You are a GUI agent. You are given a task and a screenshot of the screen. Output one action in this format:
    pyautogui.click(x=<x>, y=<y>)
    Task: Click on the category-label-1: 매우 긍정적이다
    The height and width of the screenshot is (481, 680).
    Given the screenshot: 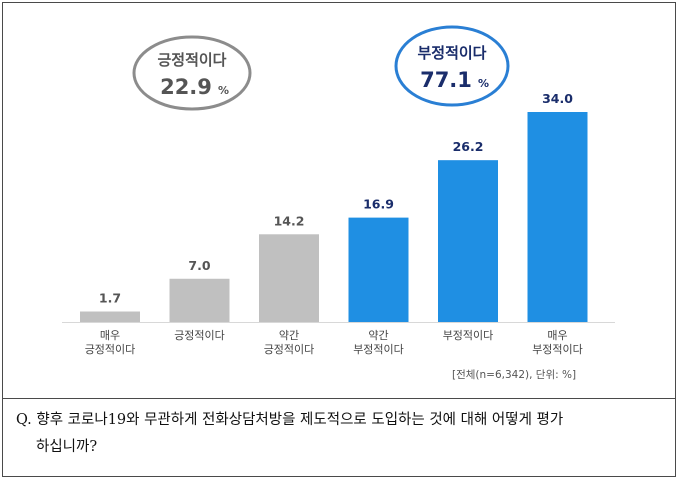 What is the action you would take?
    pyautogui.click(x=110, y=342)
    